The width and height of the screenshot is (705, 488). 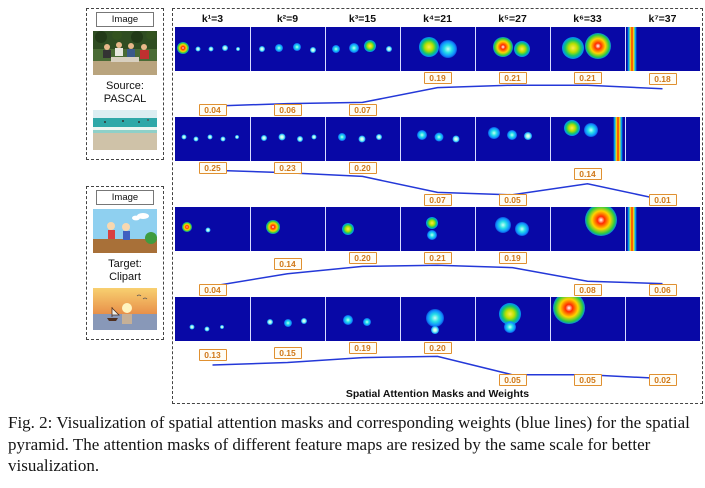 What do you see at coordinates (212, 168) in the screenshot?
I see `weight-label: 0.25` at bounding box center [212, 168].